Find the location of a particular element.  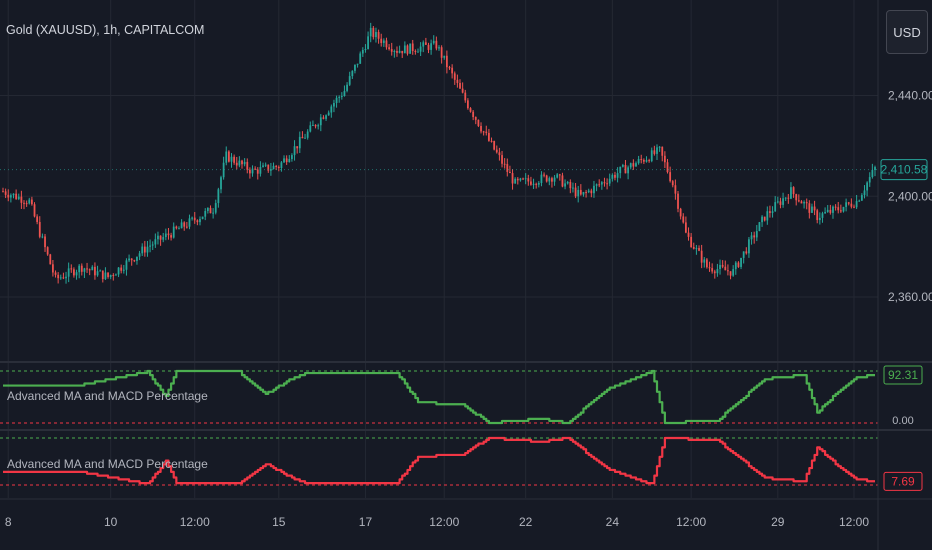

x-tick-label: 22 is located at coordinates (526, 522).